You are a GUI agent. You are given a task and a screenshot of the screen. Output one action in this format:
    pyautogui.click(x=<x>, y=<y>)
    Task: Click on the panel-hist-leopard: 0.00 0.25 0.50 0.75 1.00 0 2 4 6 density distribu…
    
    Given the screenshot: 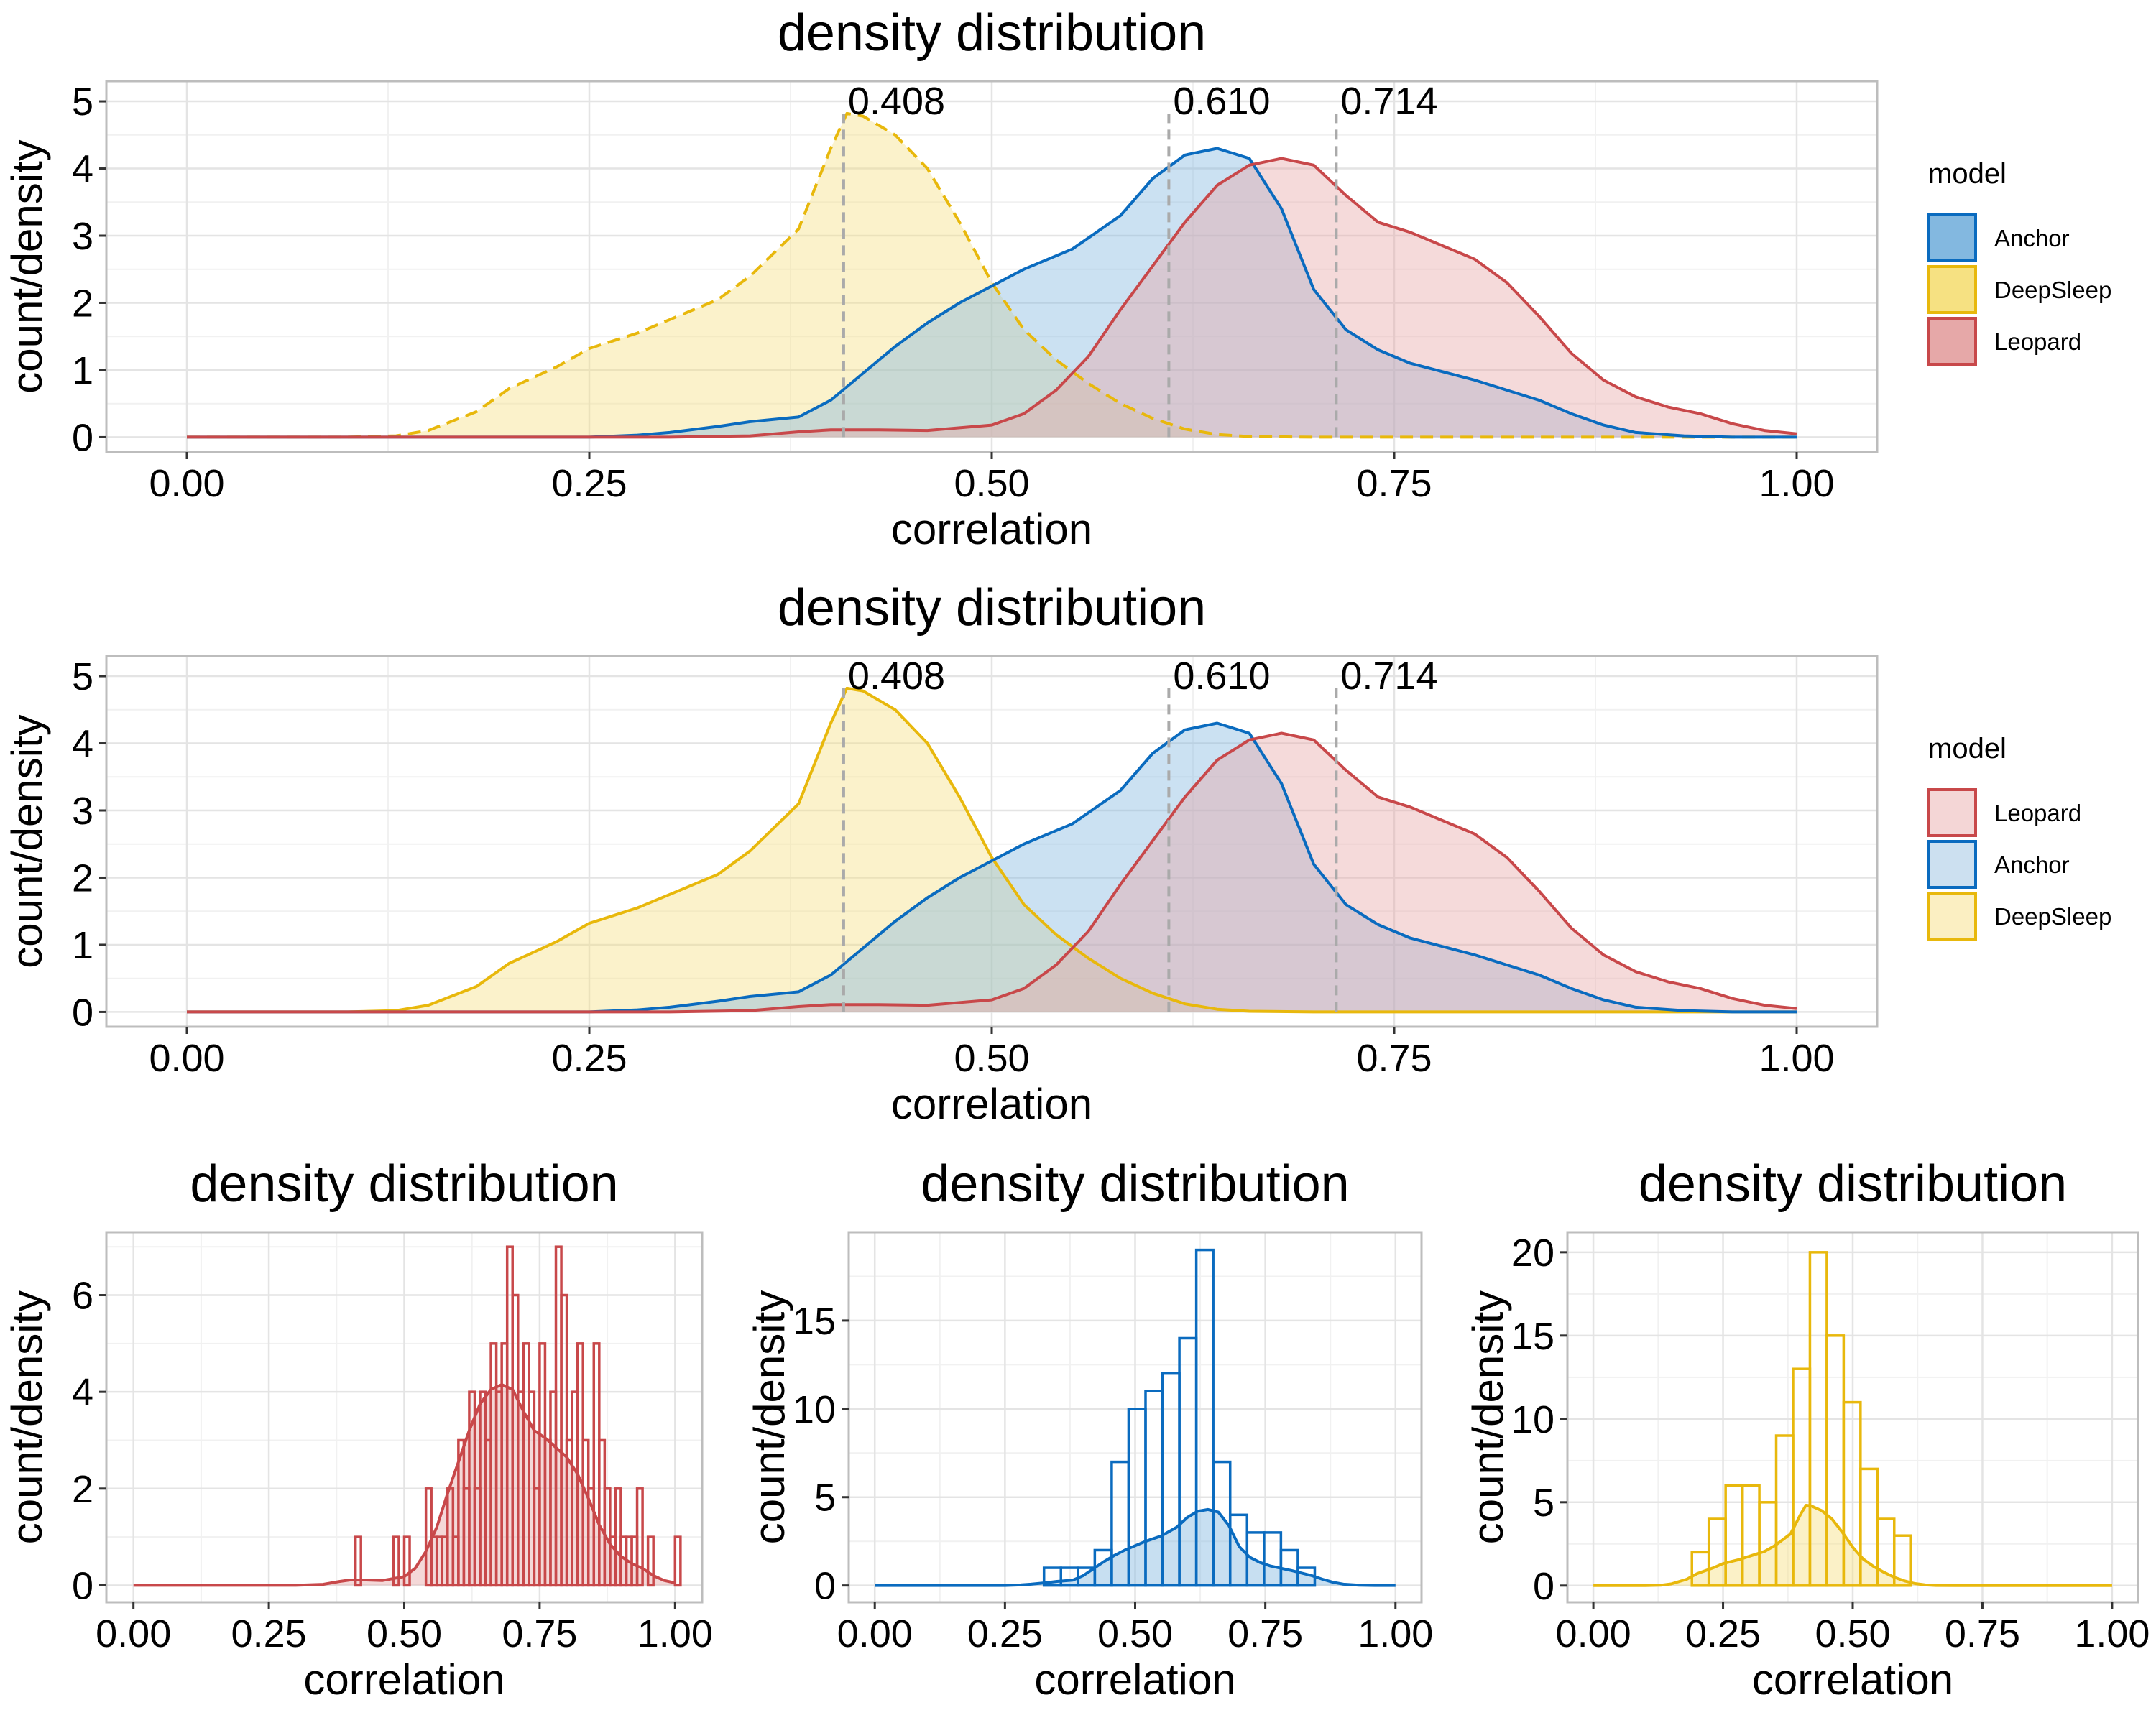 What is the action you would take?
    pyautogui.click(x=358, y=1429)
    